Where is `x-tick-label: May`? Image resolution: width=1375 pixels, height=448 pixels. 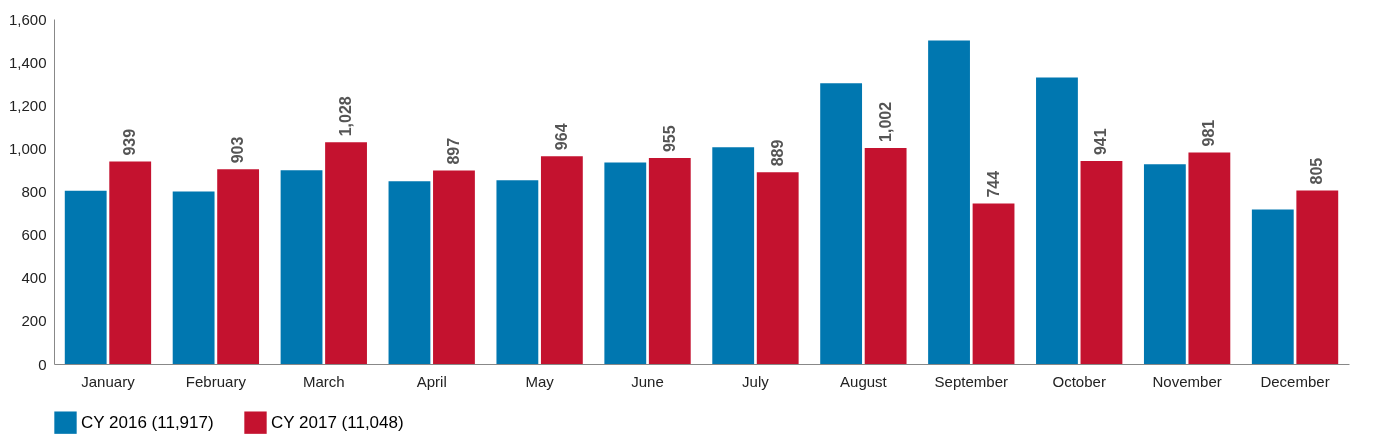 x-tick-label: May is located at coordinates (540, 381).